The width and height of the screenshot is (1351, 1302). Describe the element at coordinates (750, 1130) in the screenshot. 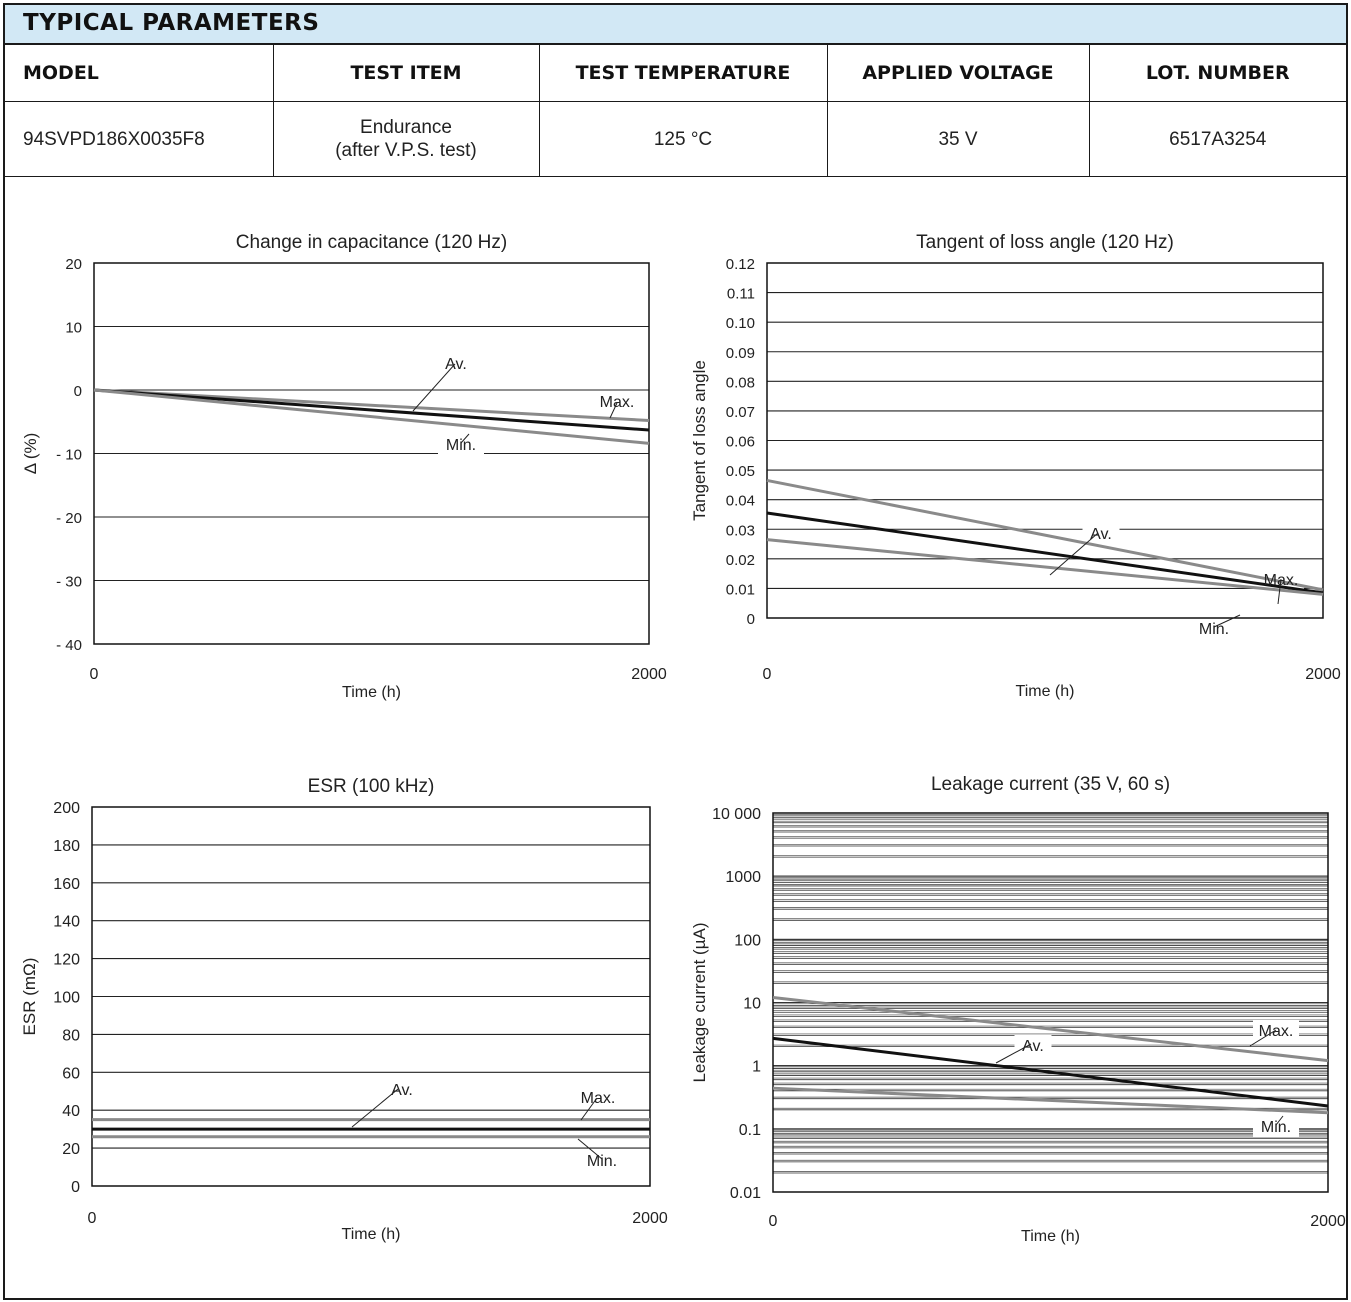

I see `y-tick-label: 0.1` at that location.